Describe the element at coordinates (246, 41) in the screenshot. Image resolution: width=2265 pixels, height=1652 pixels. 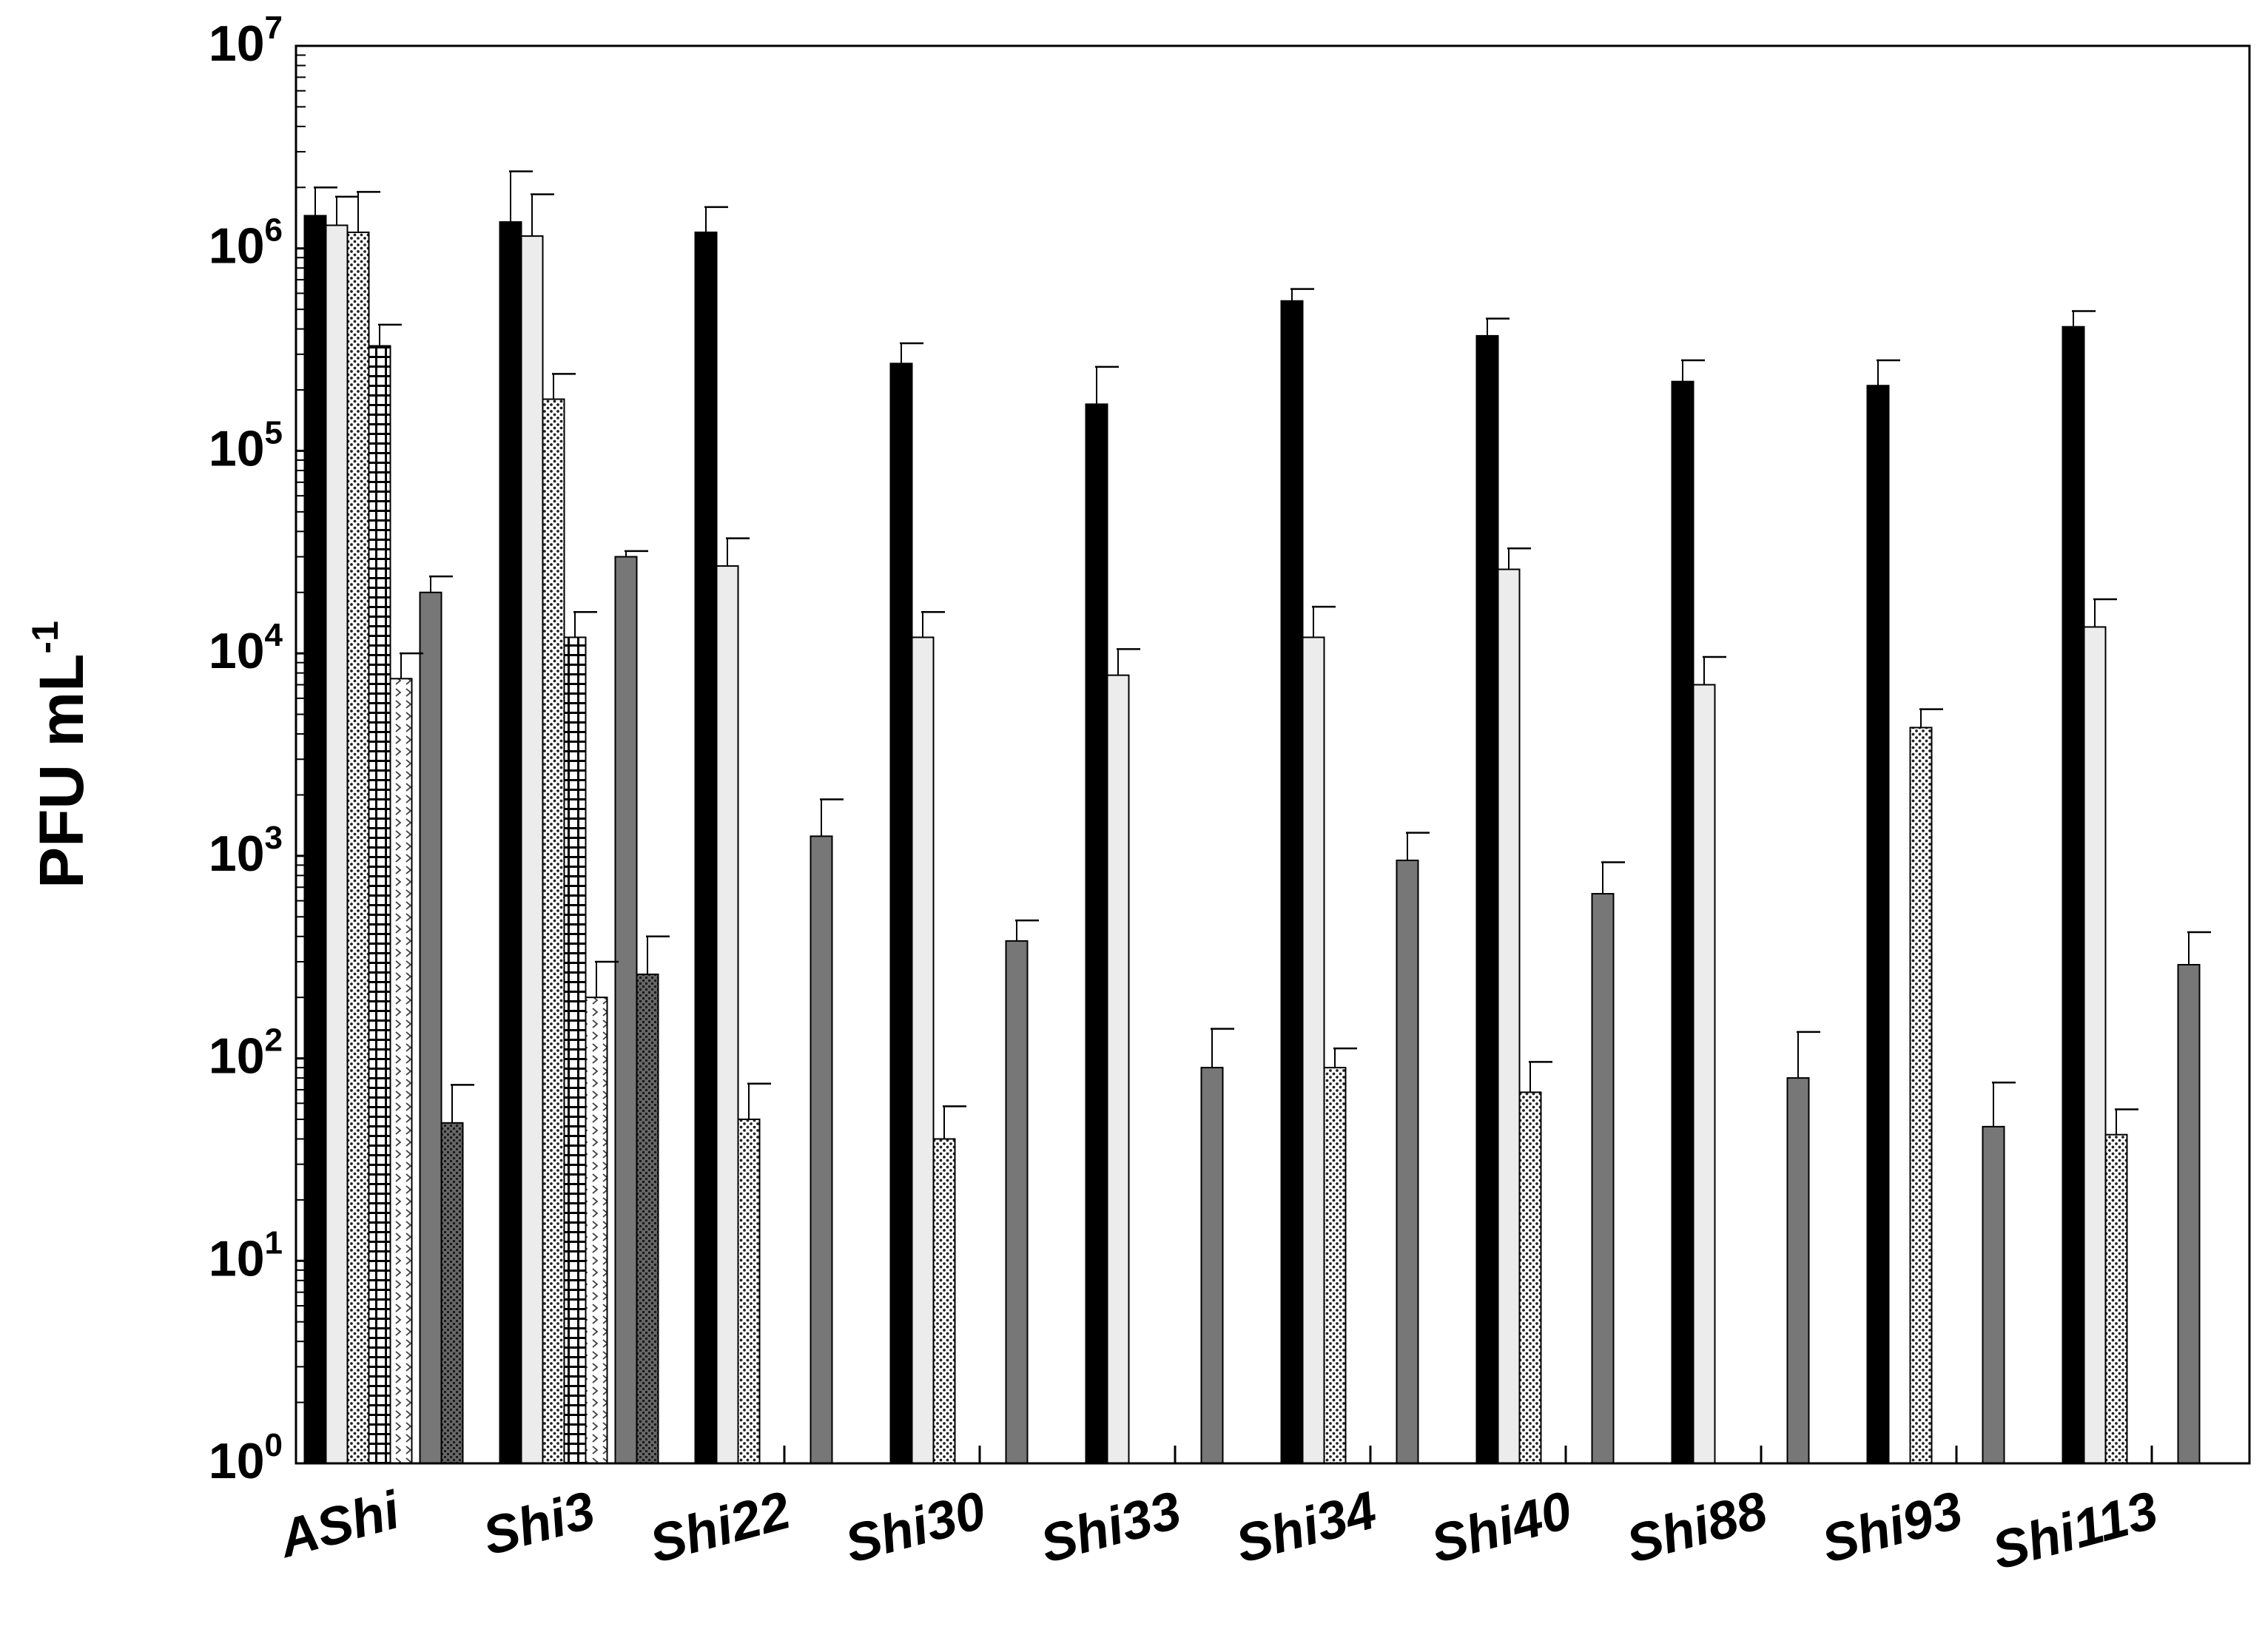
I see `y-tick-label: 10⁷` at that location.